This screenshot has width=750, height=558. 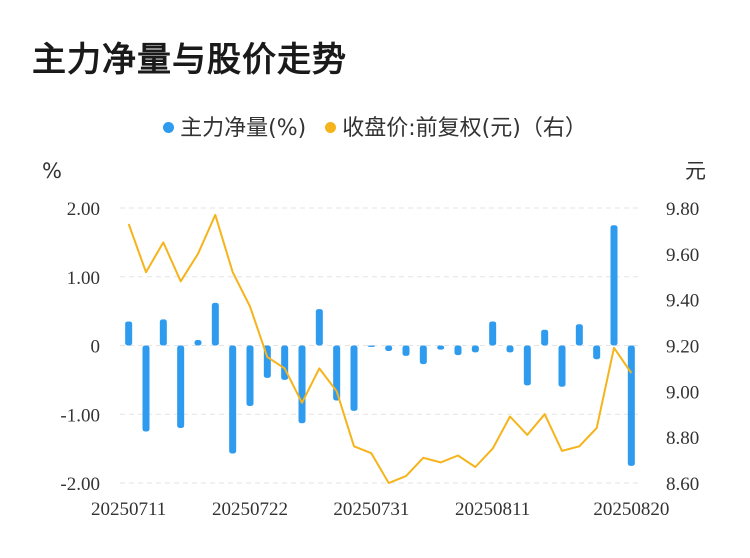 What do you see at coordinates (250, 509) in the screenshot?
I see `x-tick-label: 20250722` at bounding box center [250, 509].